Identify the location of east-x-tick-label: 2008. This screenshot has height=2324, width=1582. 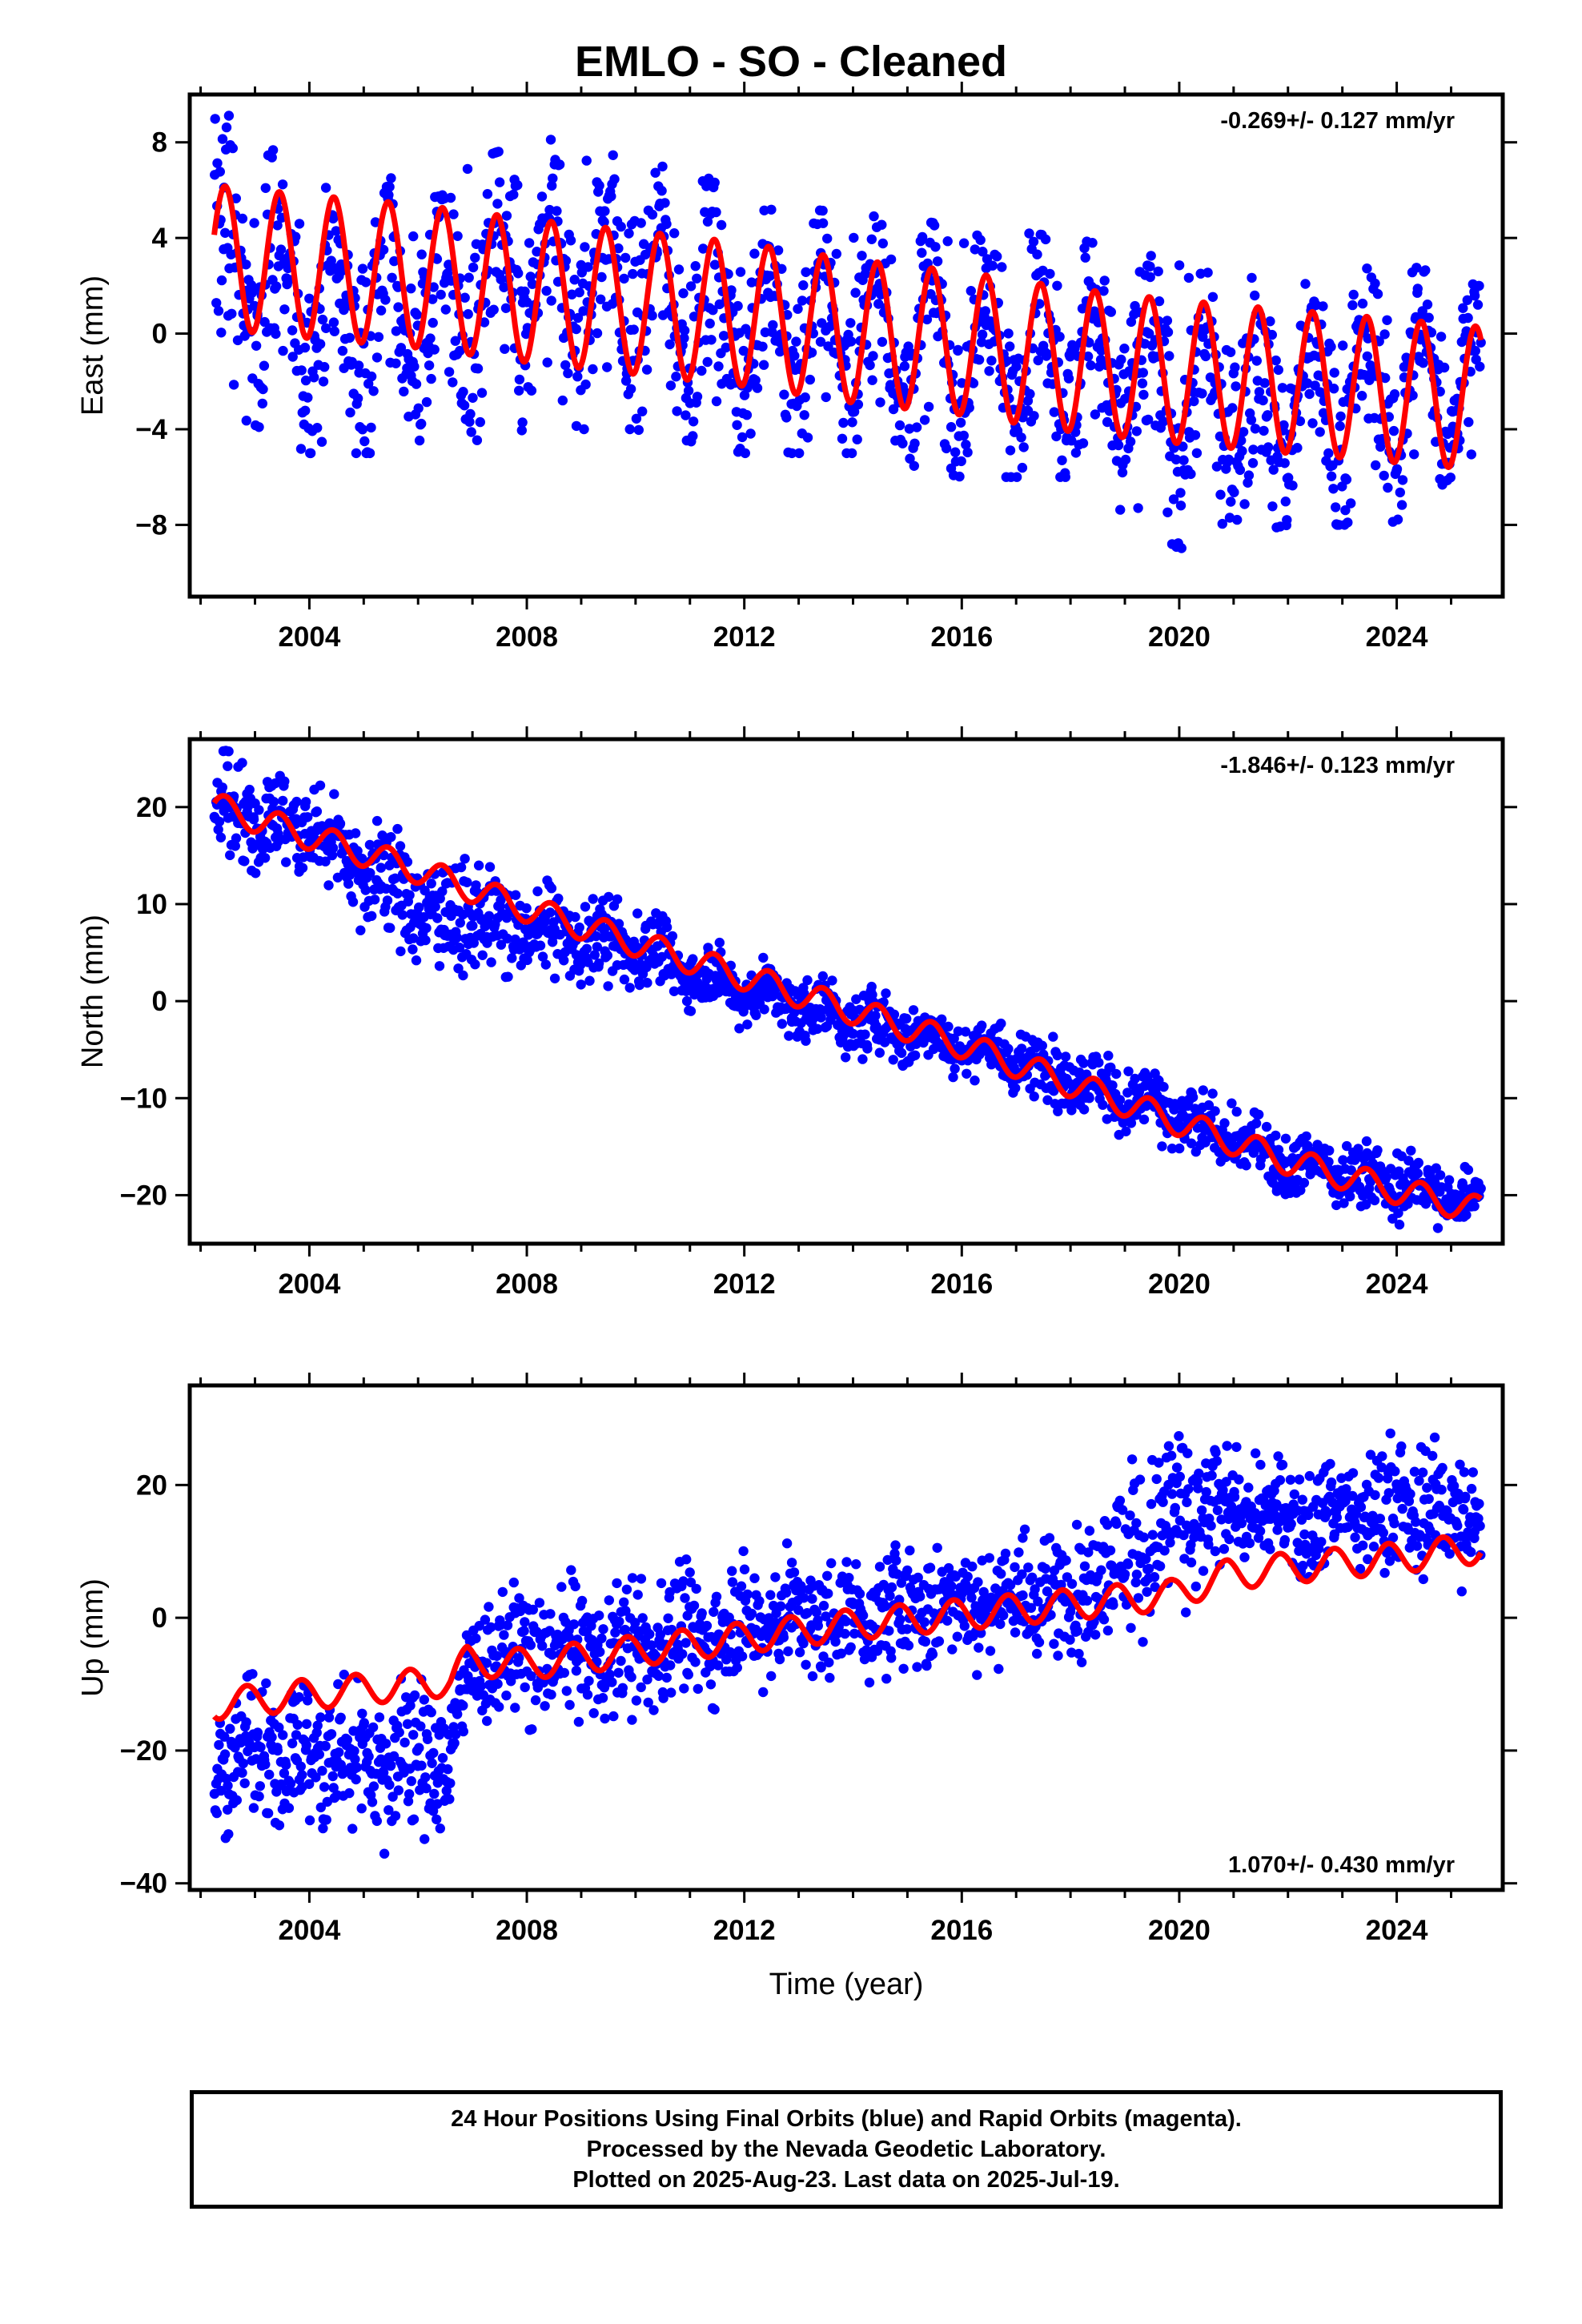
(527, 637).